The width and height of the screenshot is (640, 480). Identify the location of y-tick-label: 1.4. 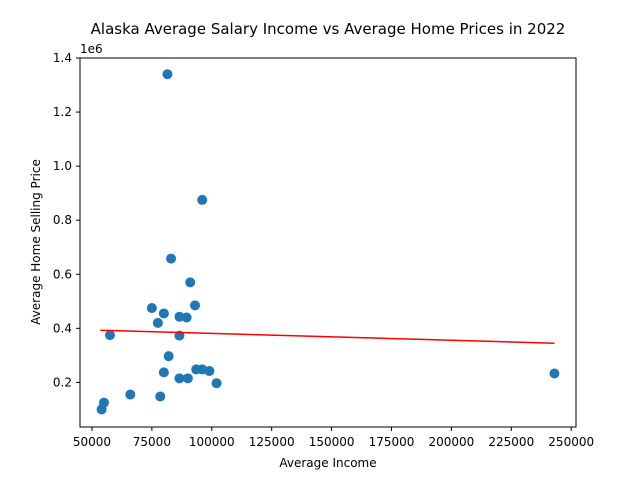
(62, 58).